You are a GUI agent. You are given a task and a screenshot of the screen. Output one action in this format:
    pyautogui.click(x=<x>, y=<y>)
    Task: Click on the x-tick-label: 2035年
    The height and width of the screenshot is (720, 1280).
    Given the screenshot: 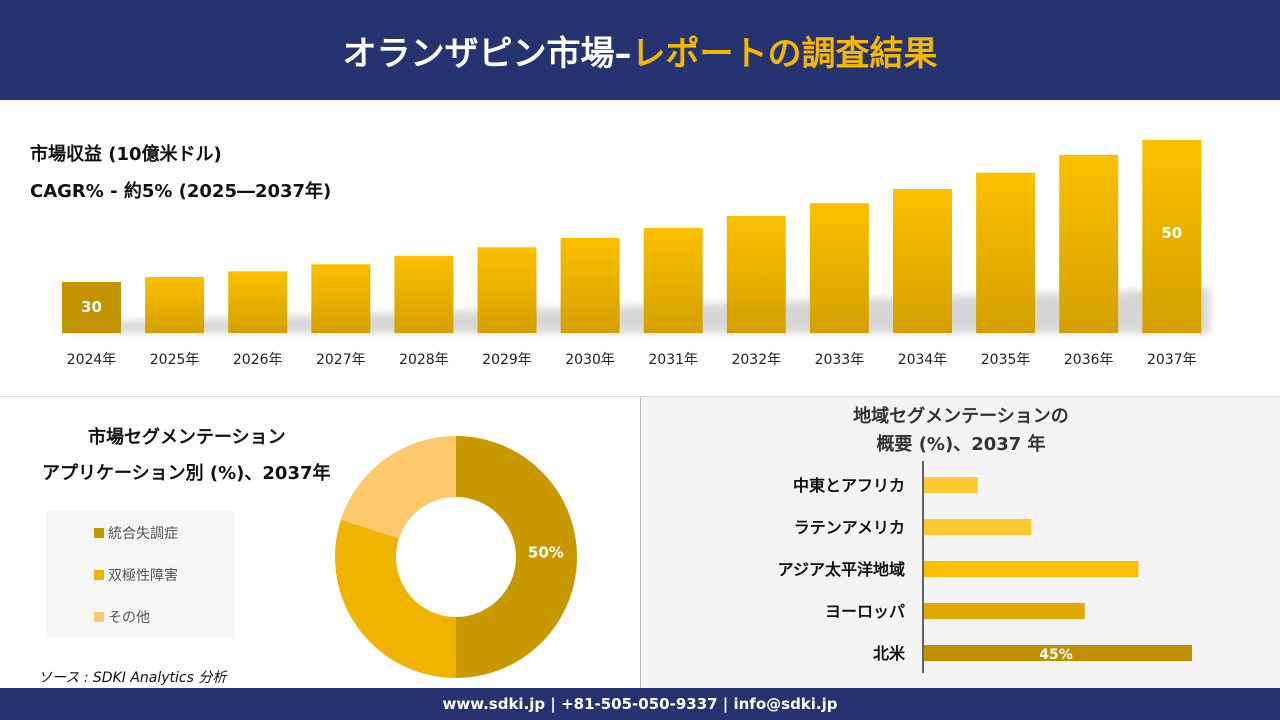 What is the action you would take?
    pyautogui.click(x=1006, y=360)
    